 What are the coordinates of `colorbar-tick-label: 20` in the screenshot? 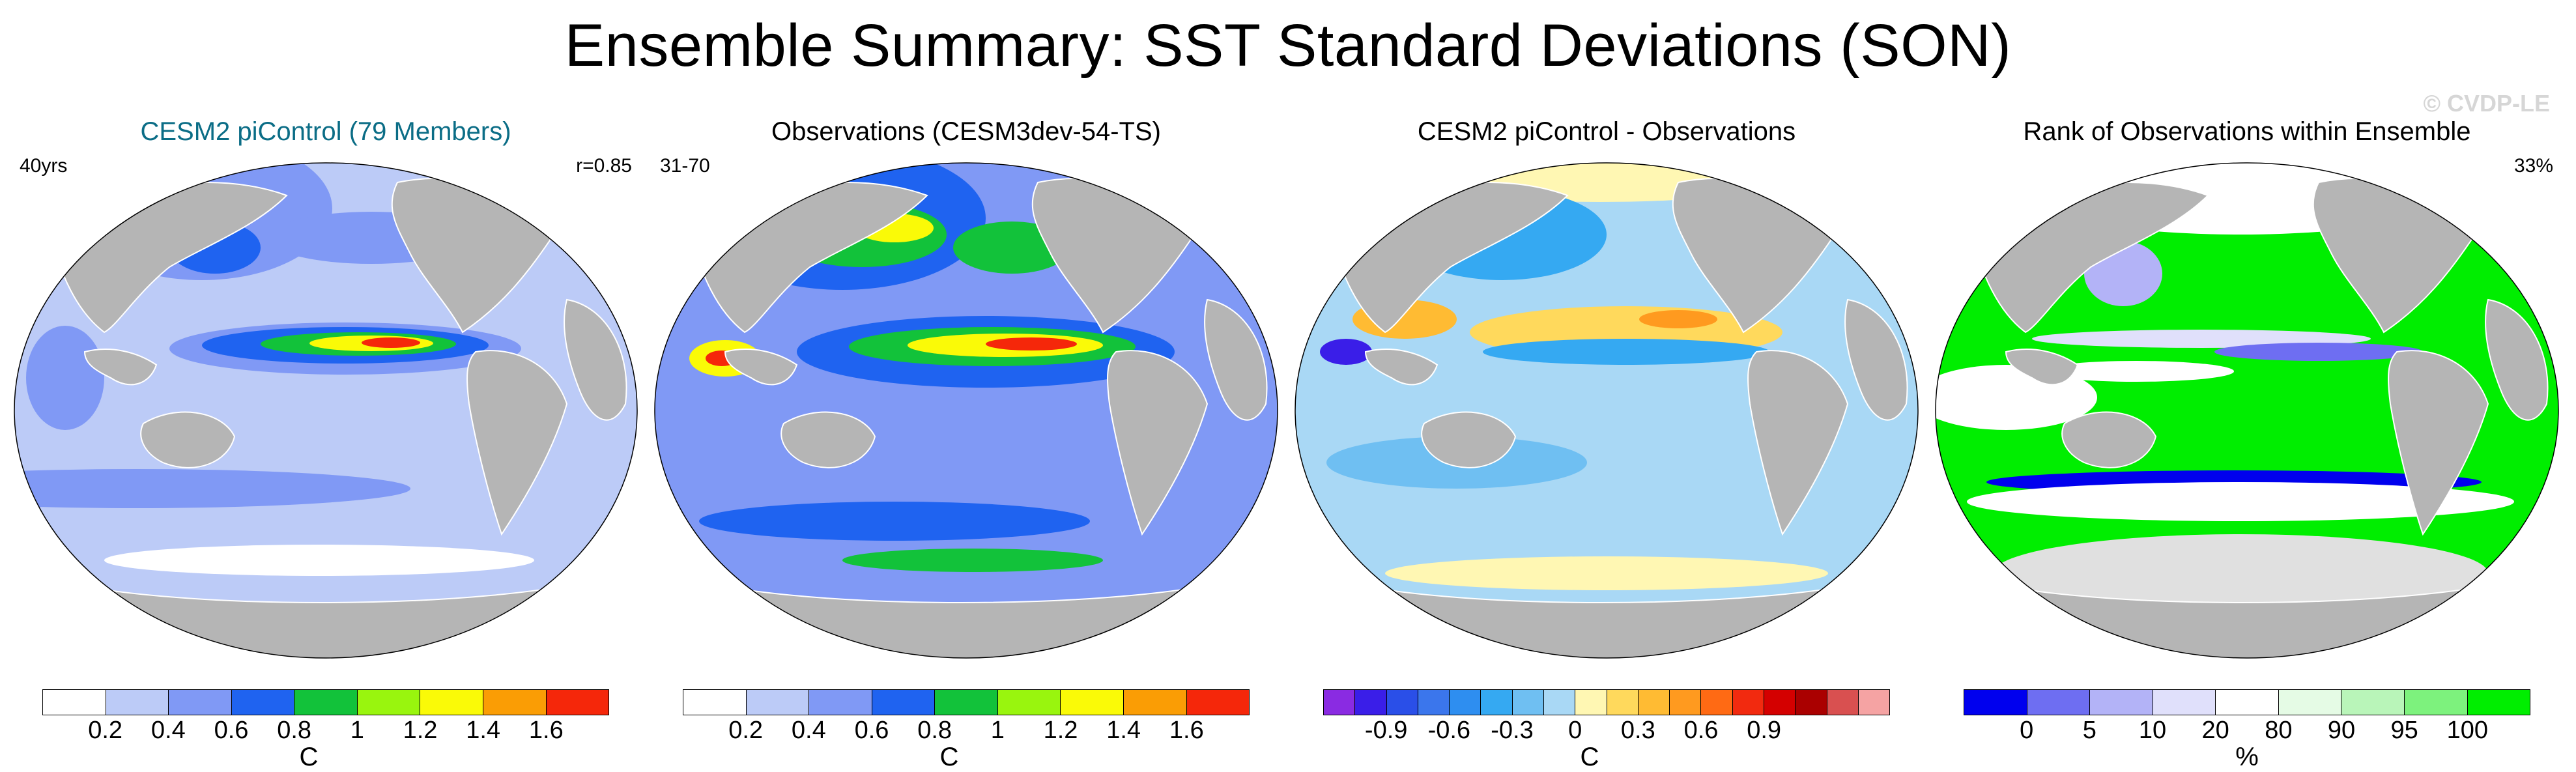 It's located at (2215, 730).